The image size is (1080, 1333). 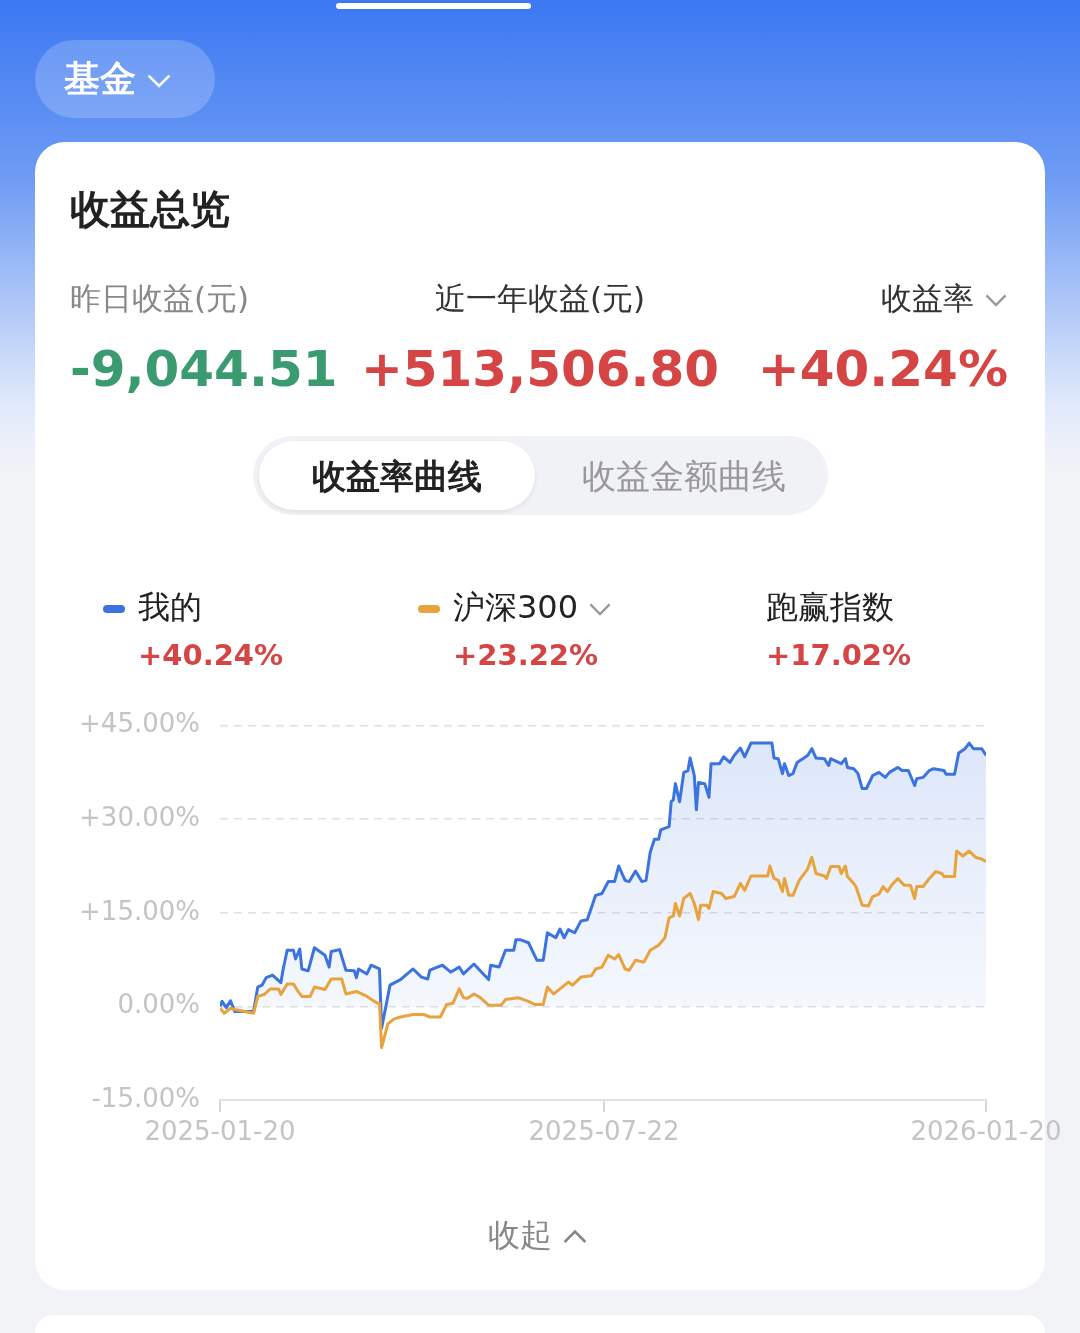 I want to click on x-tick-label: 2026-01-20, so click(x=986, y=1131).